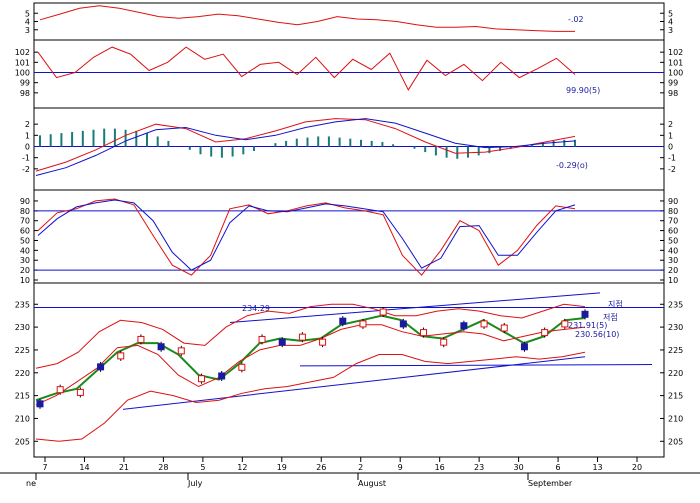 This screenshot has width=700, height=503. What do you see at coordinates (675, 418) in the screenshot?
I see `y-tick-label-right-4-5: 210` at bounding box center [675, 418].